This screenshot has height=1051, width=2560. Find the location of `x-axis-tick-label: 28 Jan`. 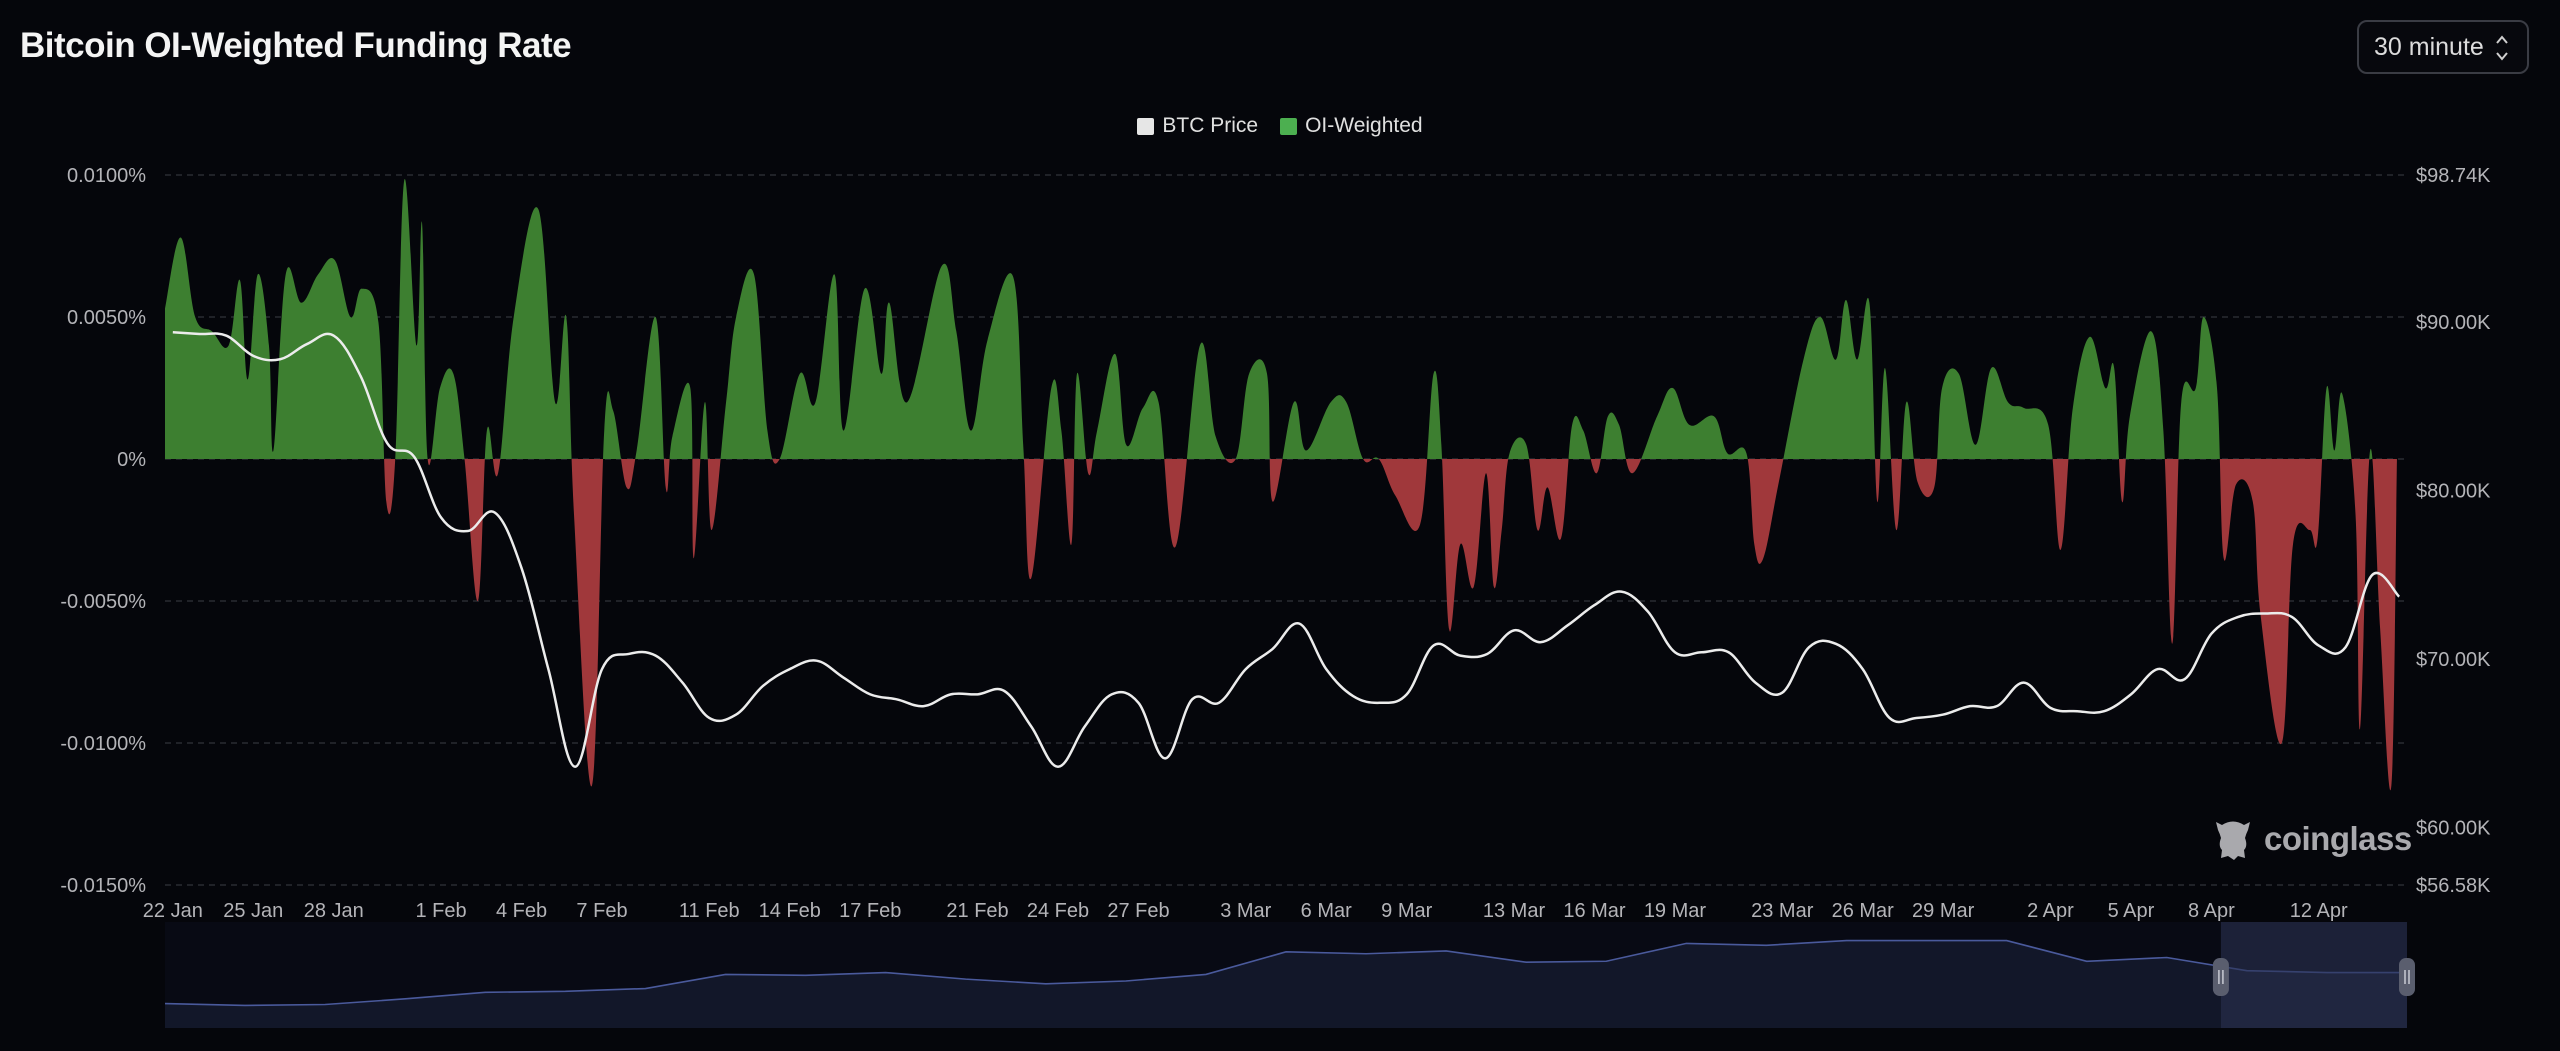

x-axis-tick-label: 28 Jan is located at coordinates (334, 911).